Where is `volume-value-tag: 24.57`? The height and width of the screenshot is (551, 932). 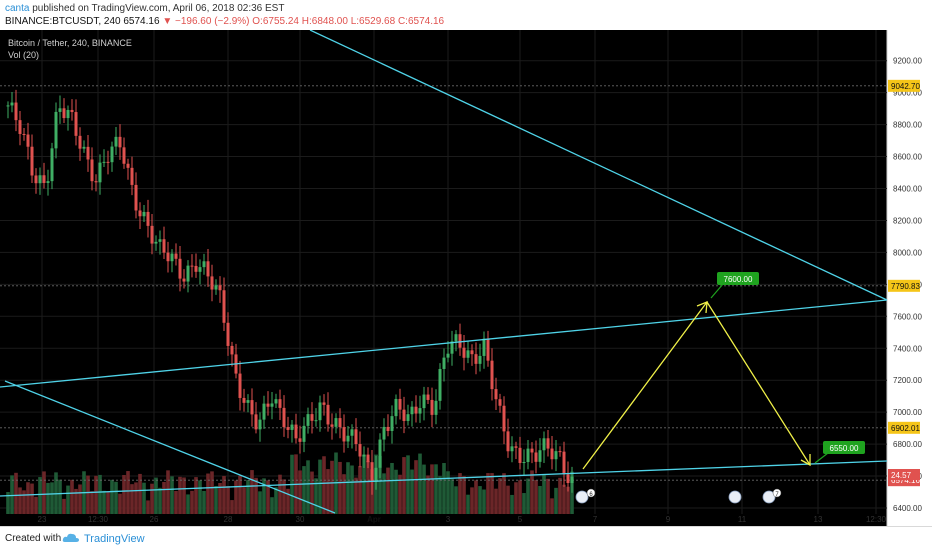
volume-value-tag: 24.57 is located at coordinates (904, 474).